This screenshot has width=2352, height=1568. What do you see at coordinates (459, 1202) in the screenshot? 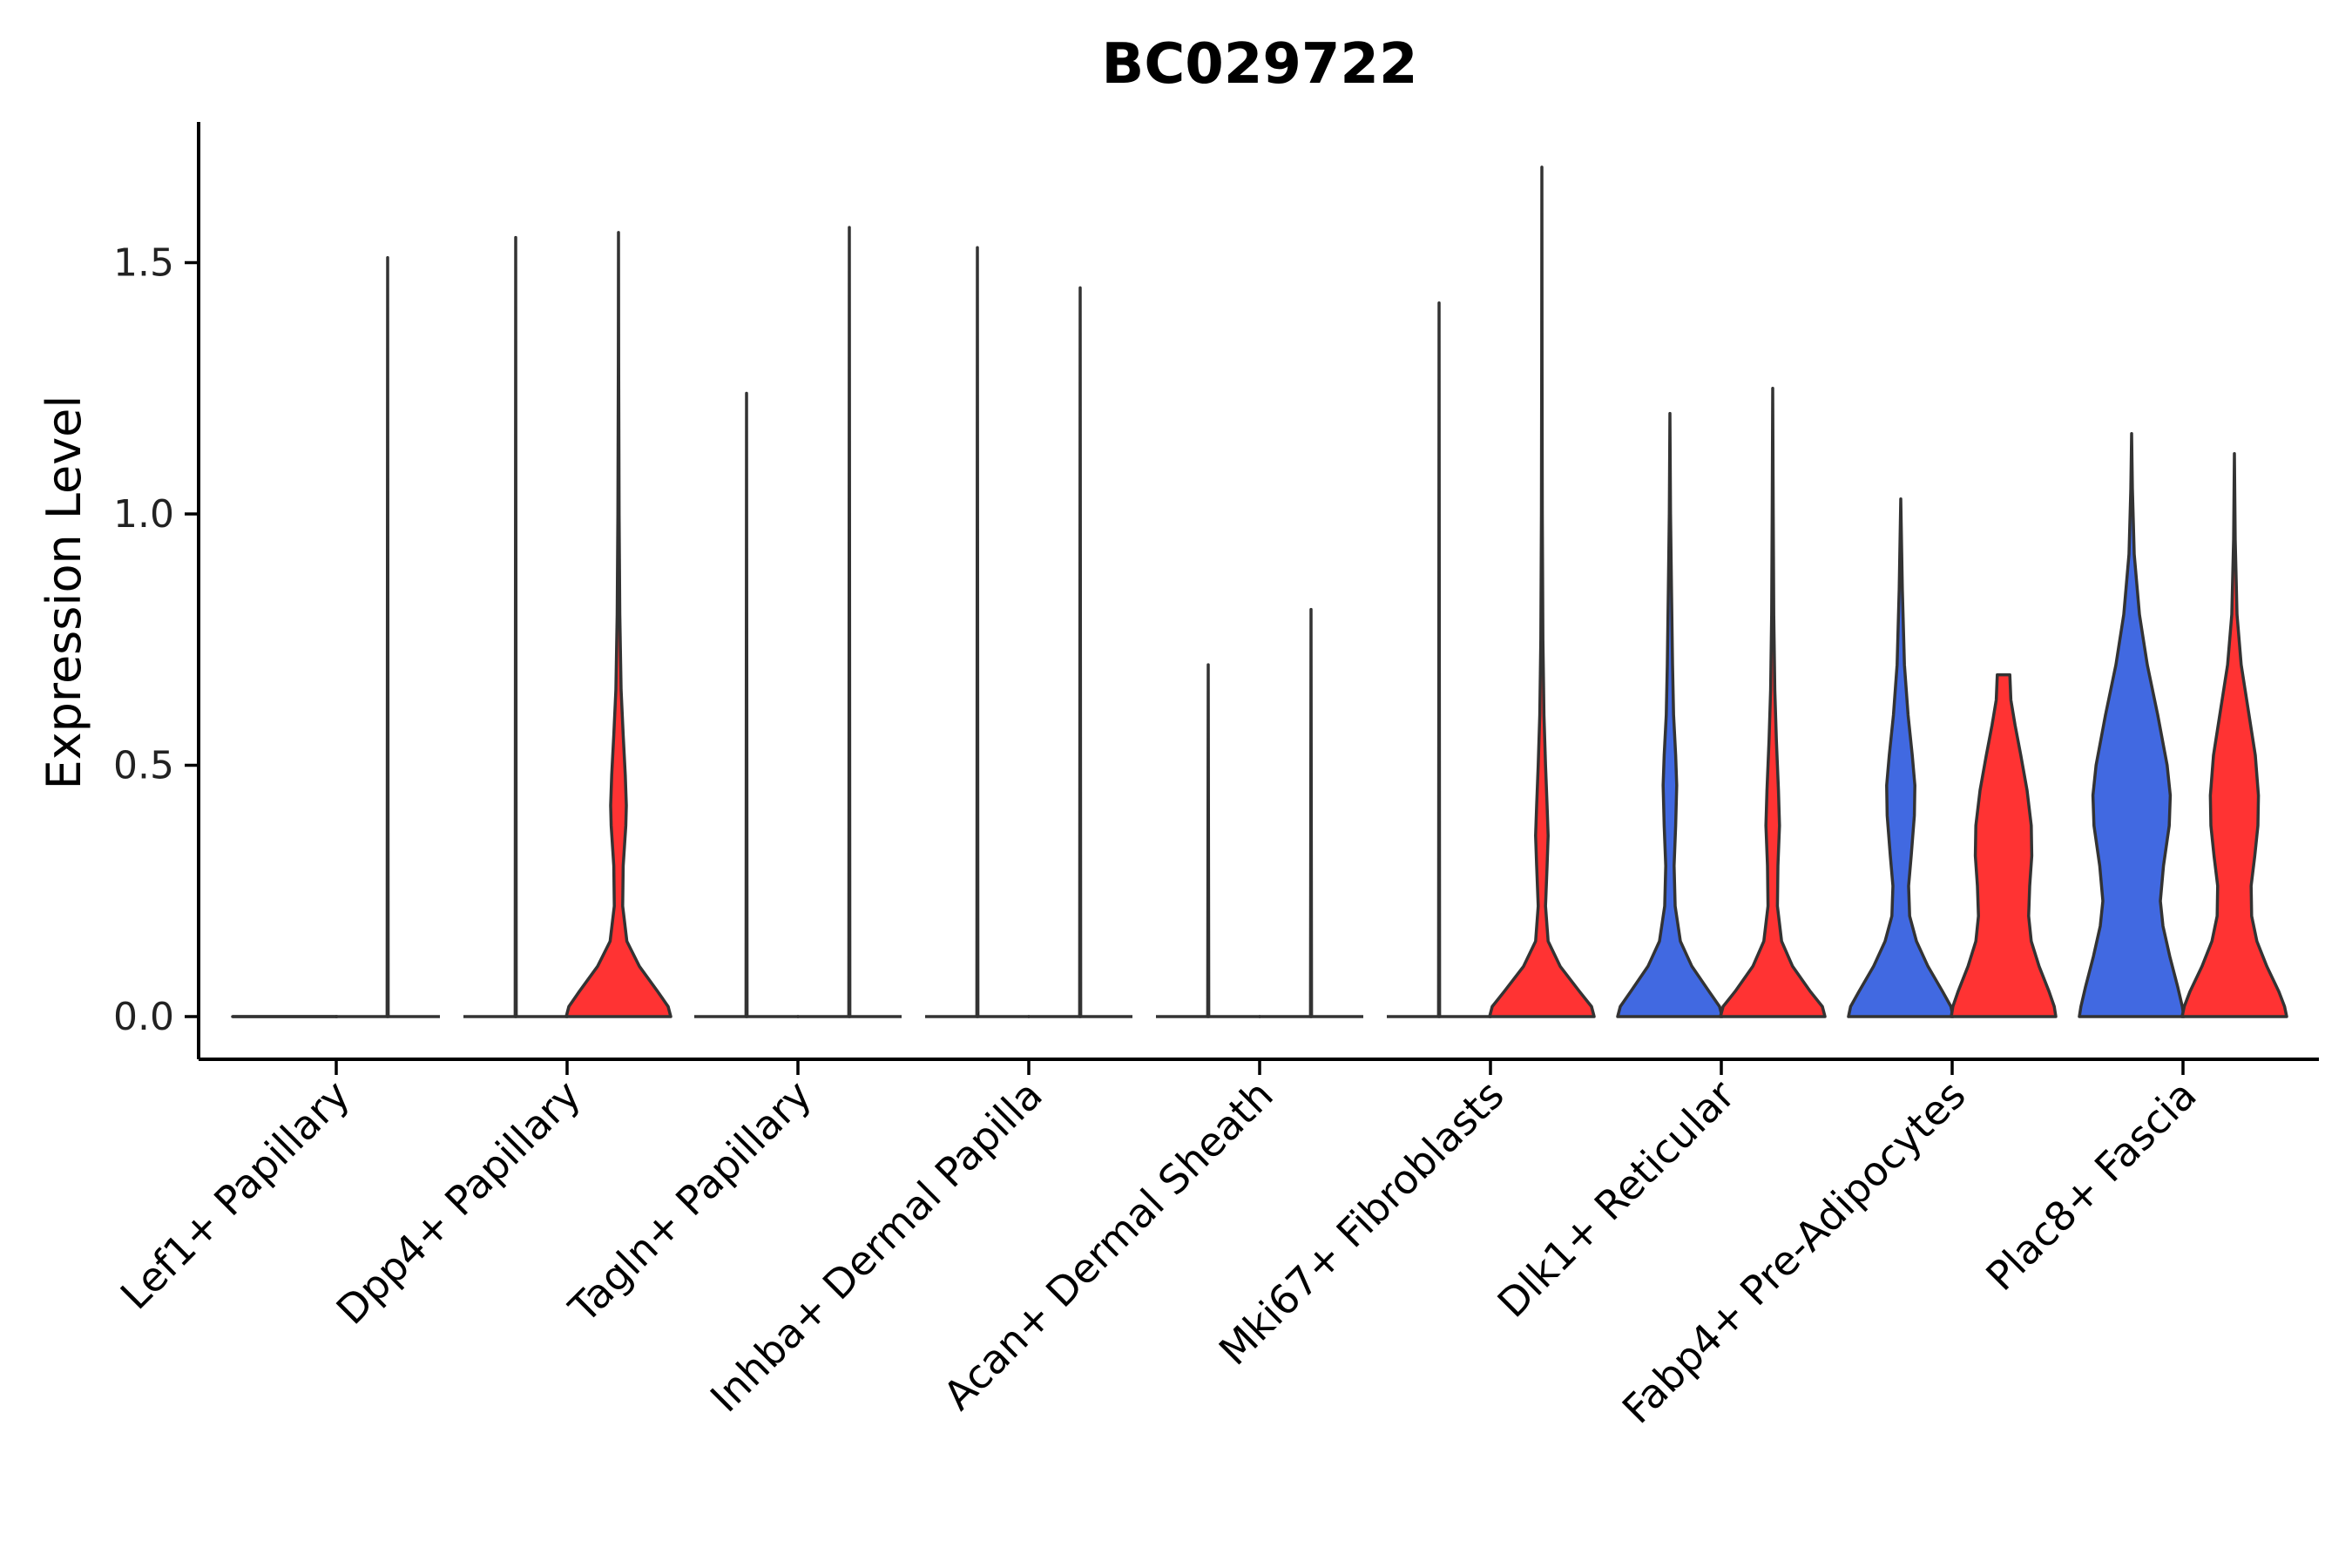
I see `x-tick-label: Dpp4+ Papillary` at bounding box center [459, 1202].